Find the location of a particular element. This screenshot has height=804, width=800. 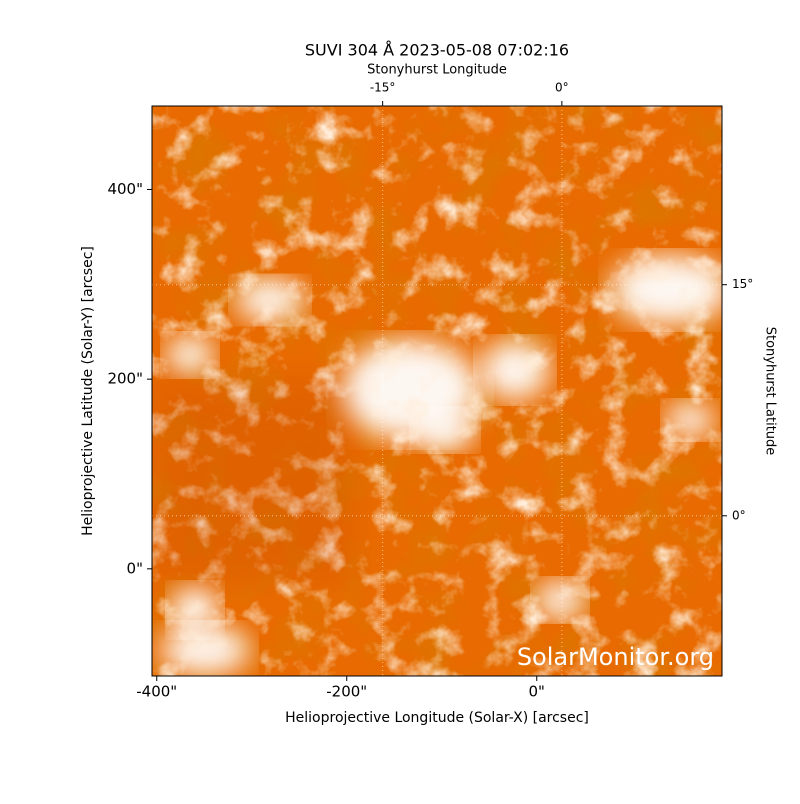

y-tick-label: 0" is located at coordinates (135, 568).